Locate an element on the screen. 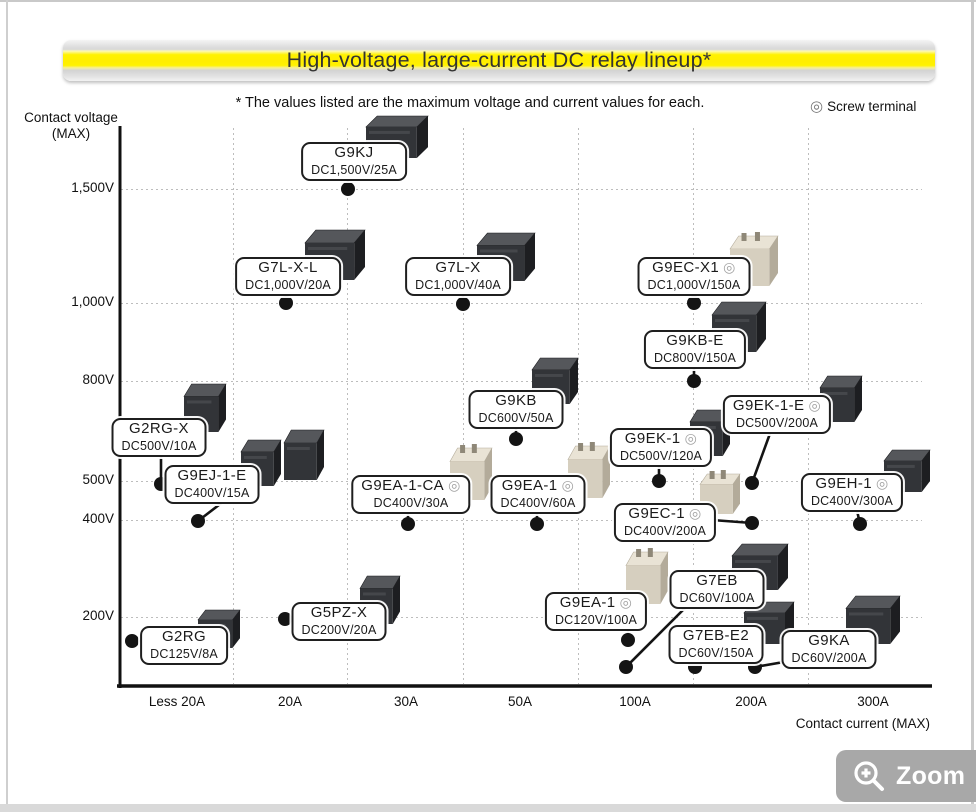 The image size is (976, 812). relay-name: G9EJ-1-E is located at coordinates (212, 475).